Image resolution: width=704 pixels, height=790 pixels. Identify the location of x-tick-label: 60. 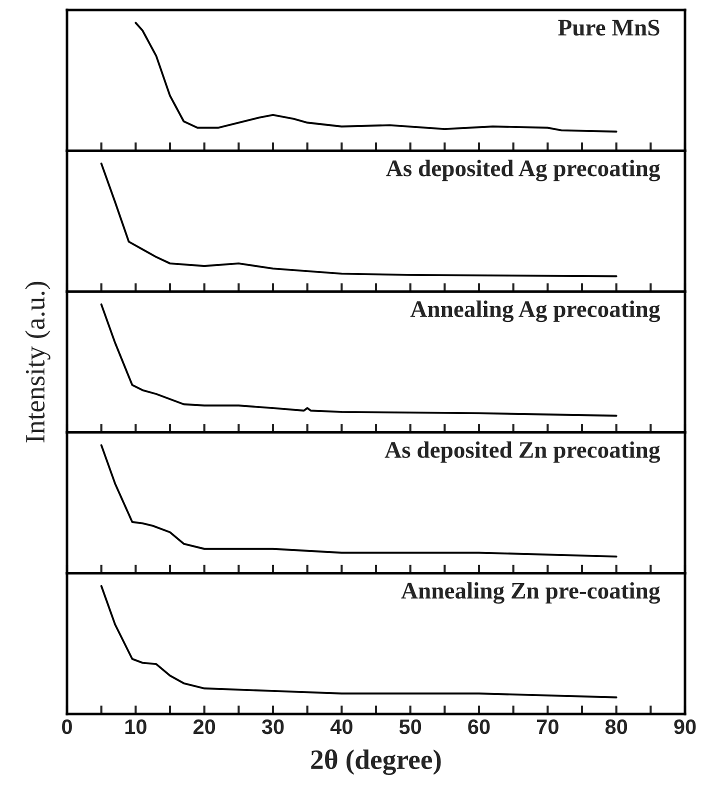
(479, 726).